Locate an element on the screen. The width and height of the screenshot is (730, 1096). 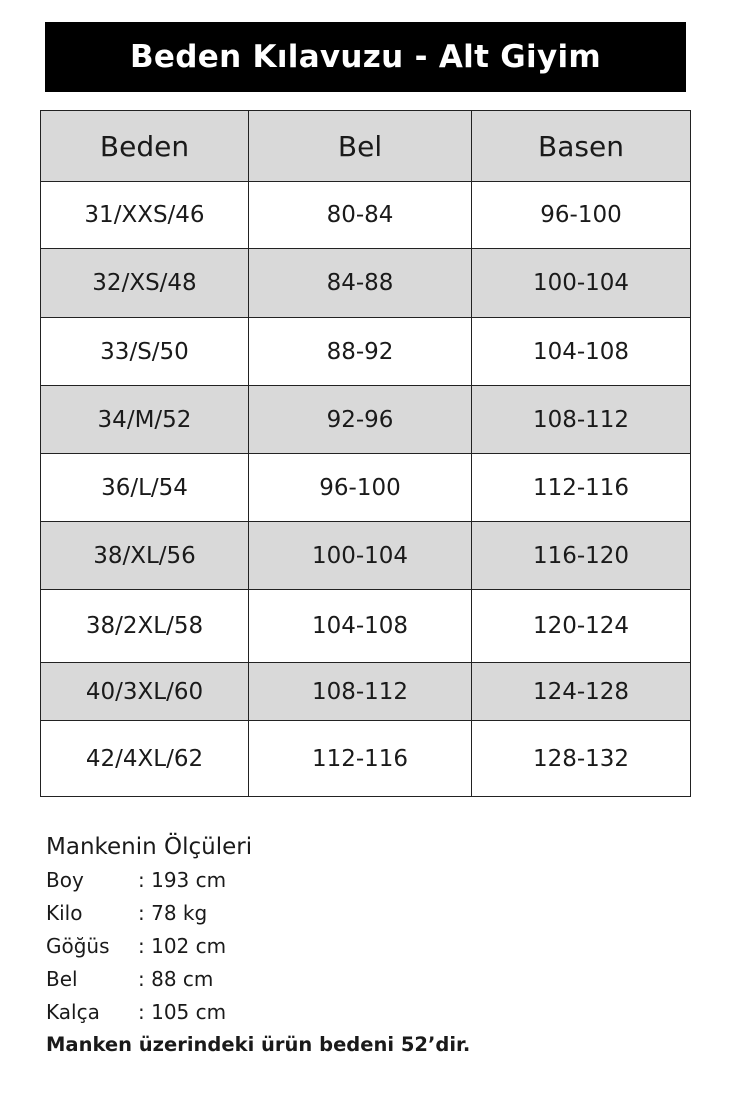
header-beden: Beden is located at coordinates (145, 146).